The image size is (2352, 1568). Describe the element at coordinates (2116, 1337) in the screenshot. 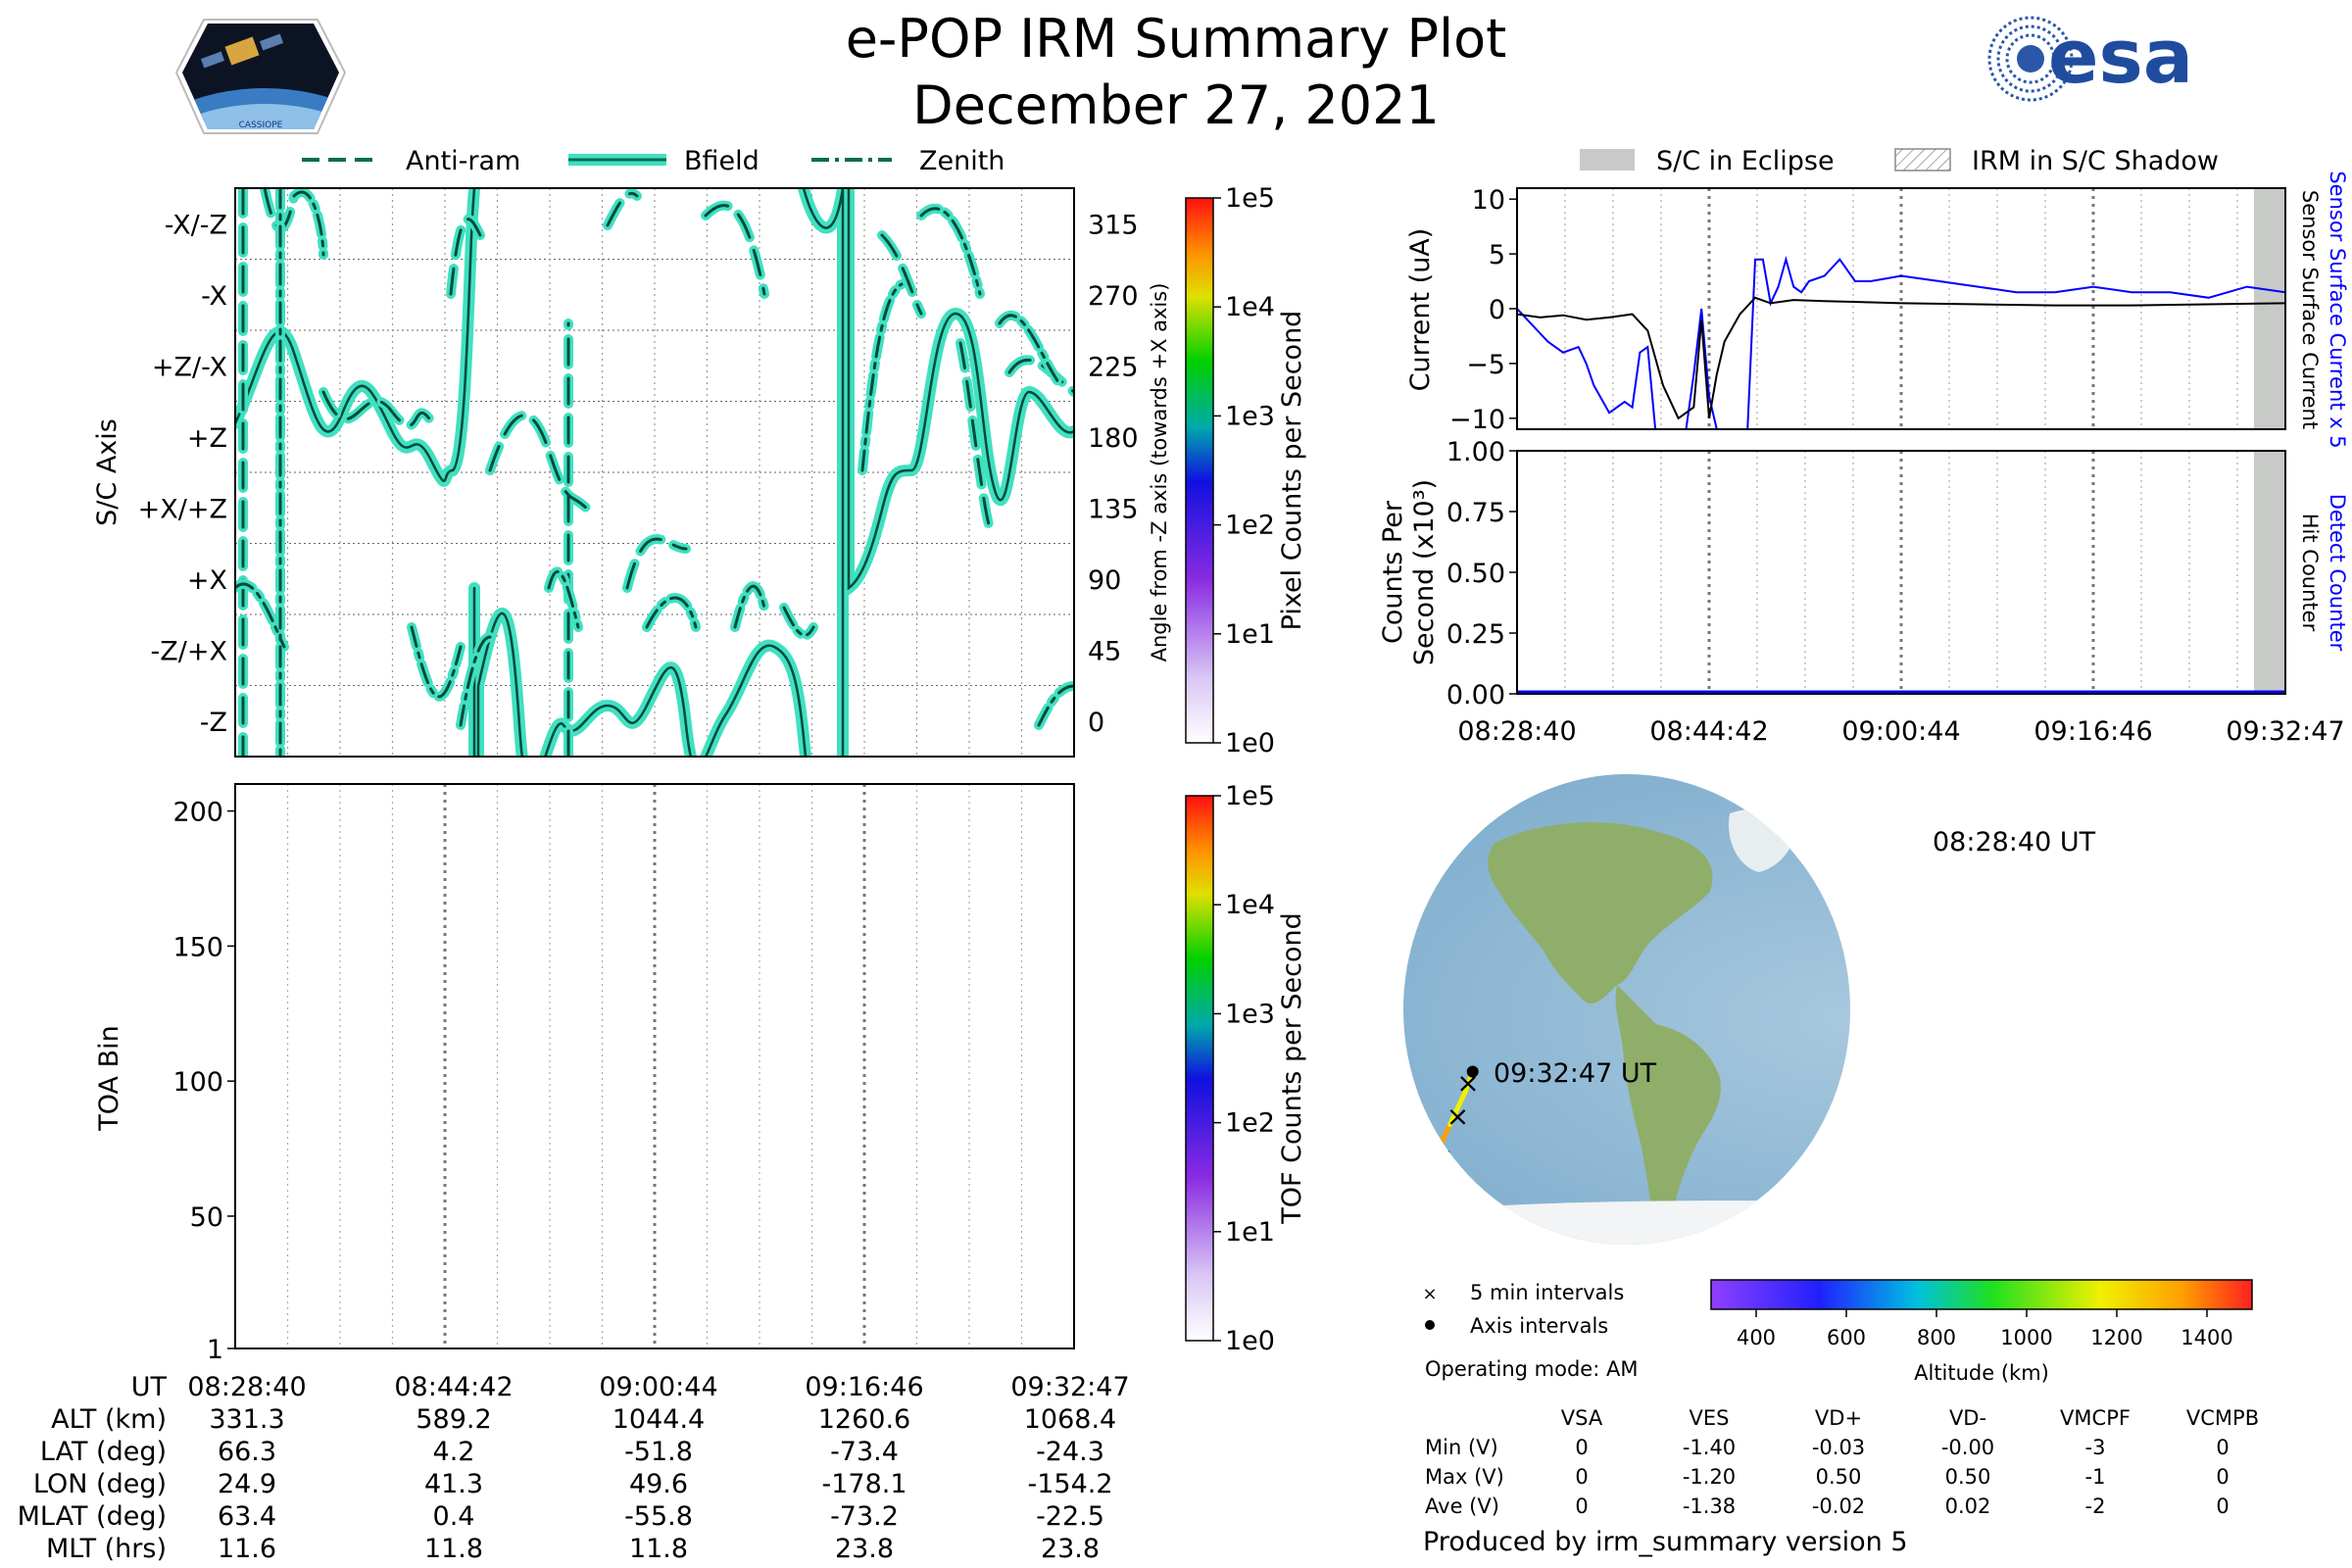

I see `altitude-tick-label: 1200` at that location.